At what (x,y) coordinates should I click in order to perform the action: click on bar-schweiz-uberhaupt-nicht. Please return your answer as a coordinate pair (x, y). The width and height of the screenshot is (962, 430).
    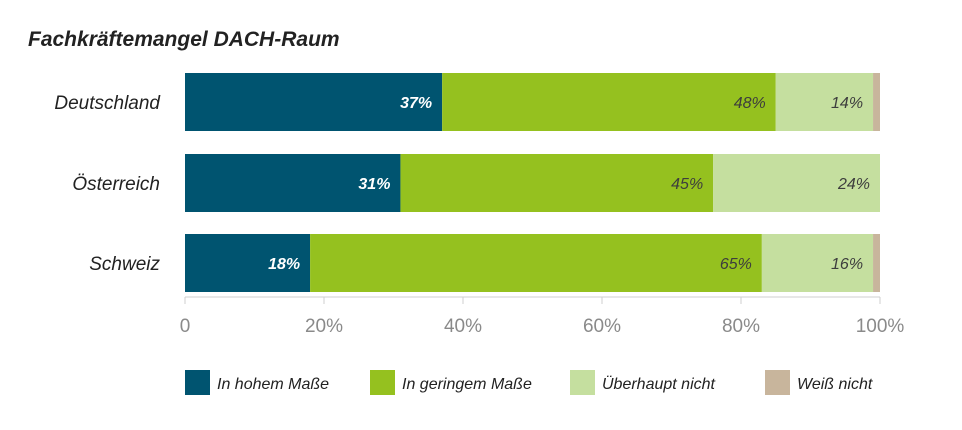
    Looking at the image, I should click on (817, 263).